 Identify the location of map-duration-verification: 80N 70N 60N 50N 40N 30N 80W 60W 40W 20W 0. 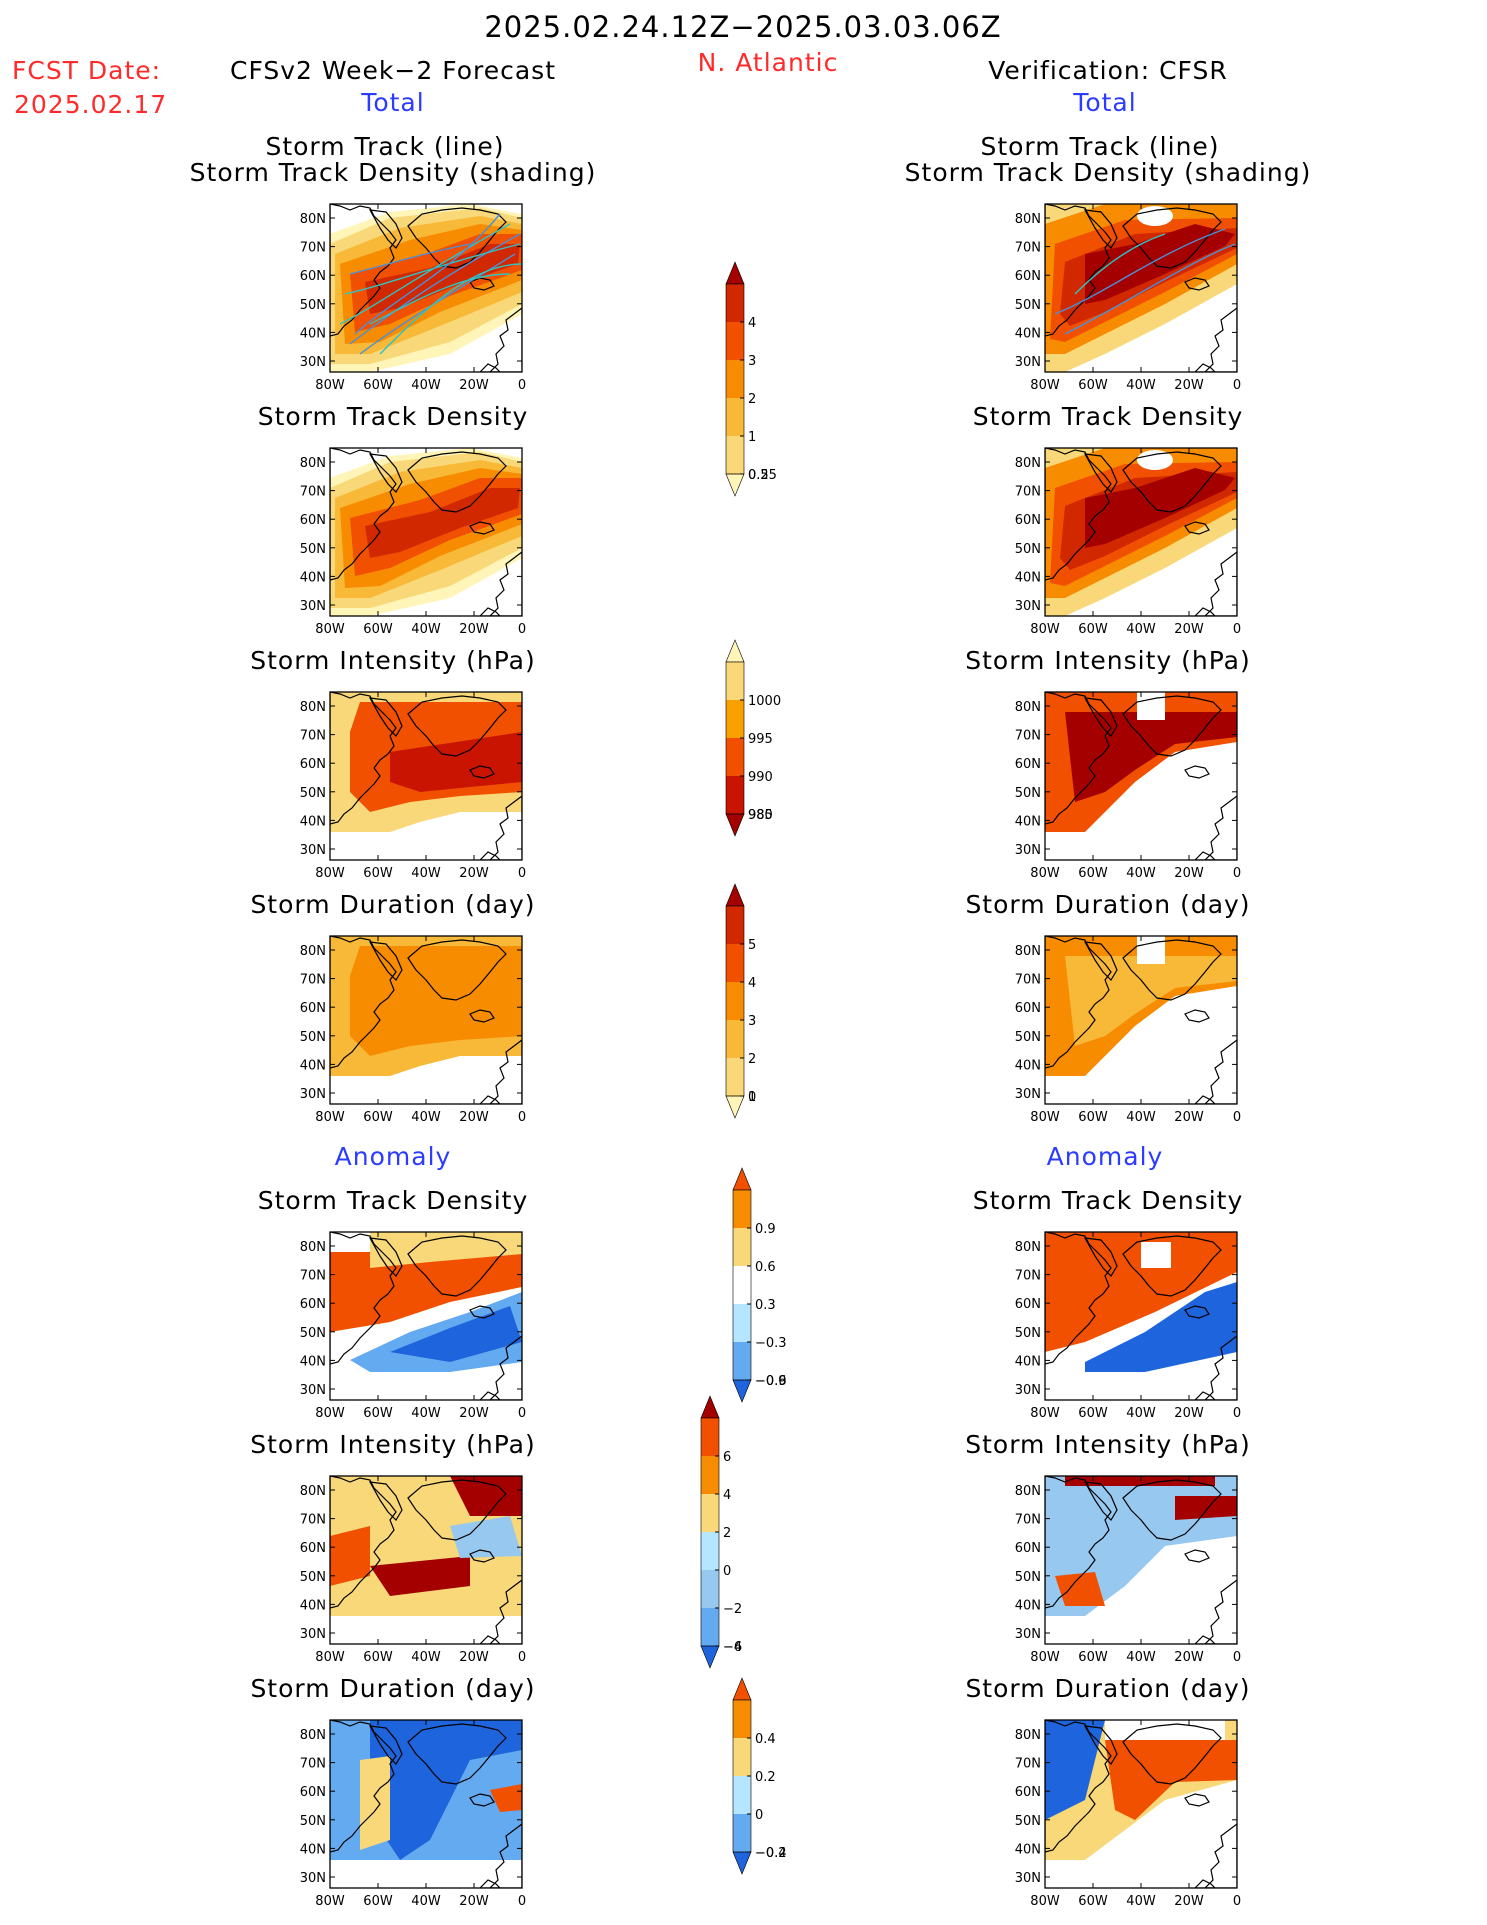
(1125, 1033).